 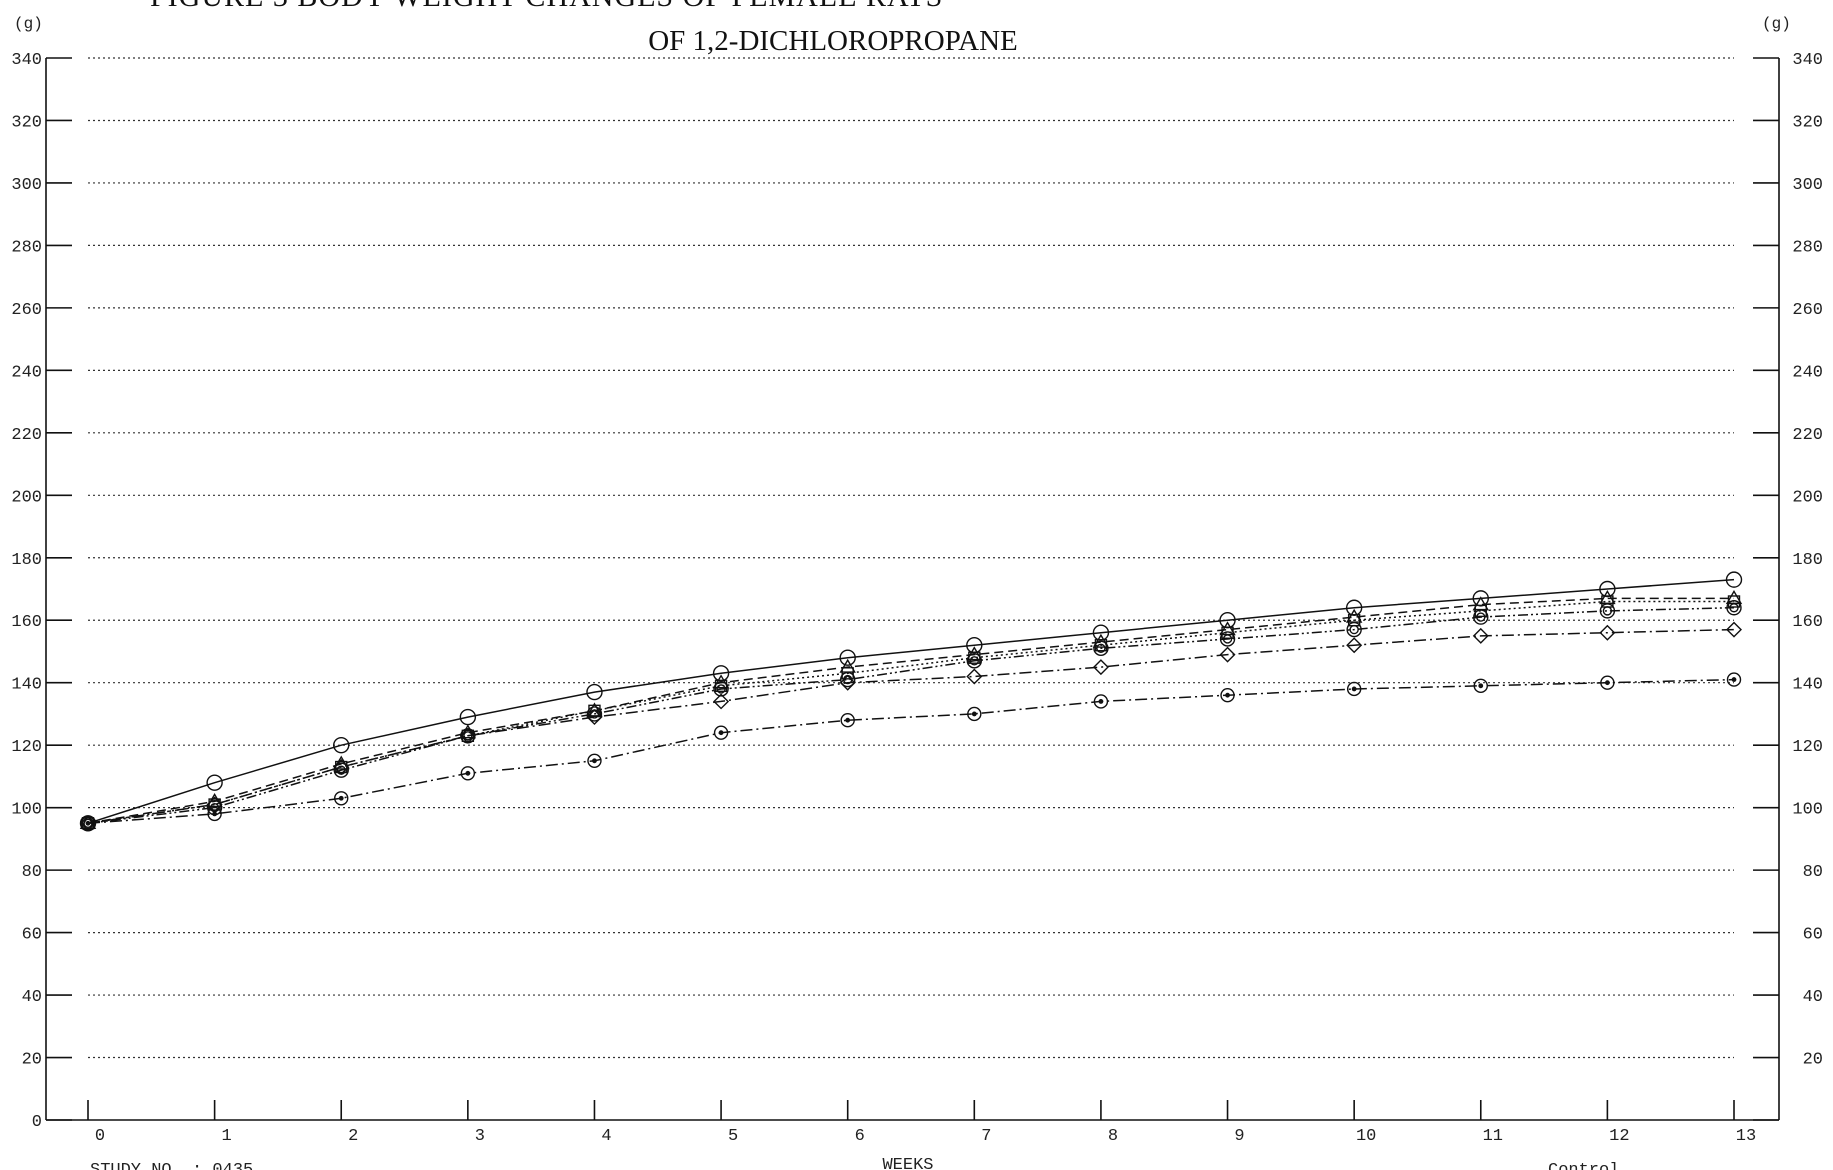 What do you see at coordinates (26, 747) in the screenshot?
I see `y-tick-label-left: 120` at bounding box center [26, 747].